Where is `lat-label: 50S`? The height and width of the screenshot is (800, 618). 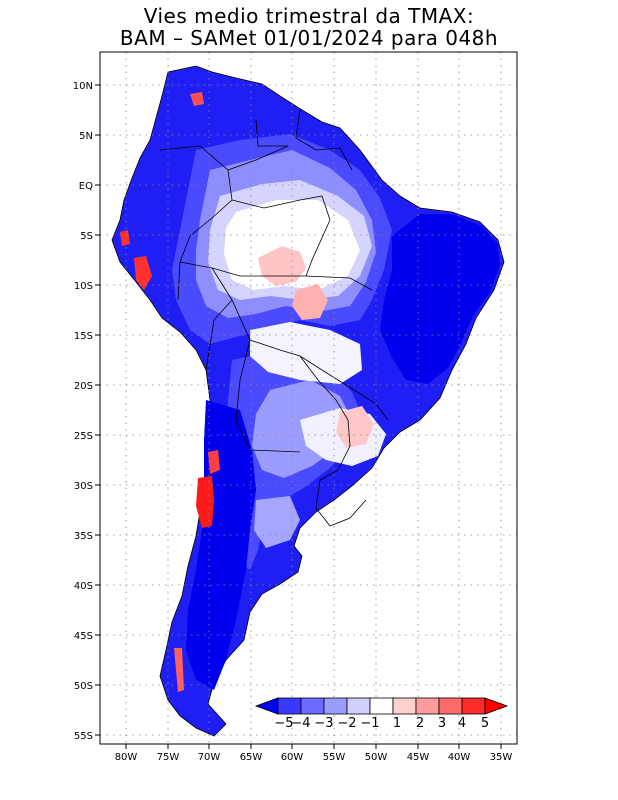
lat-label: 50S is located at coordinates (83, 686).